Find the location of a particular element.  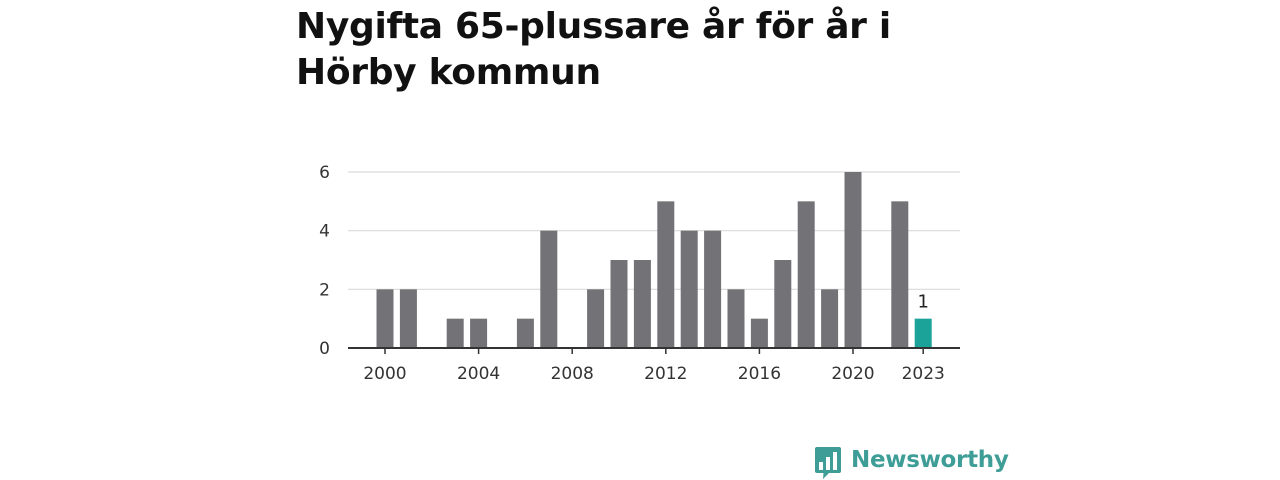

x-tick-label: 2008 is located at coordinates (572, 374).